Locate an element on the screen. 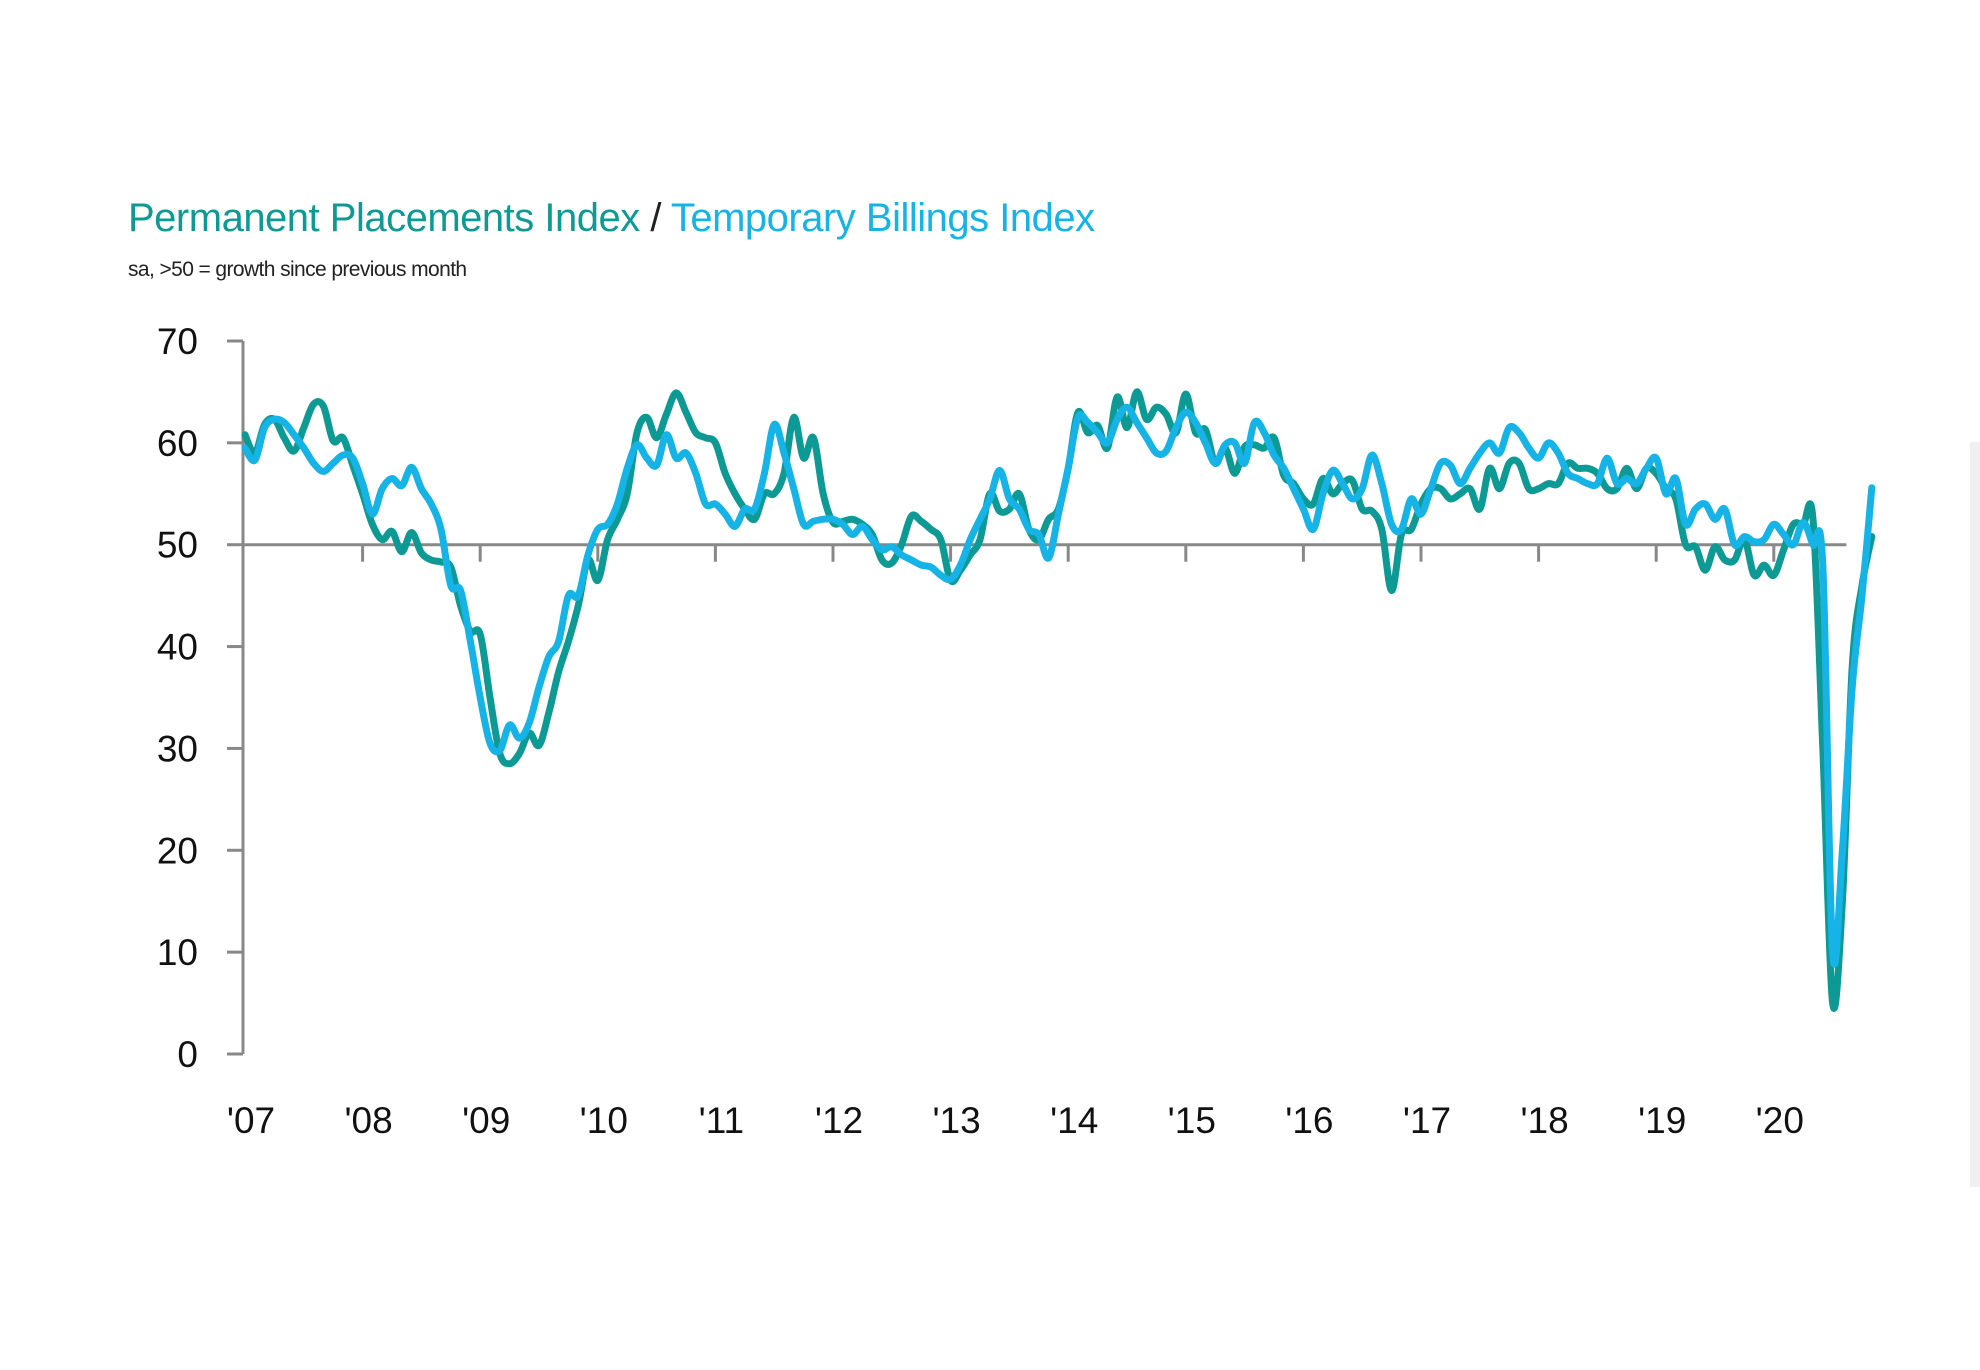 The image size is (1980, 1370). y-tick-label: 60 is located at coordinates (177, 443).